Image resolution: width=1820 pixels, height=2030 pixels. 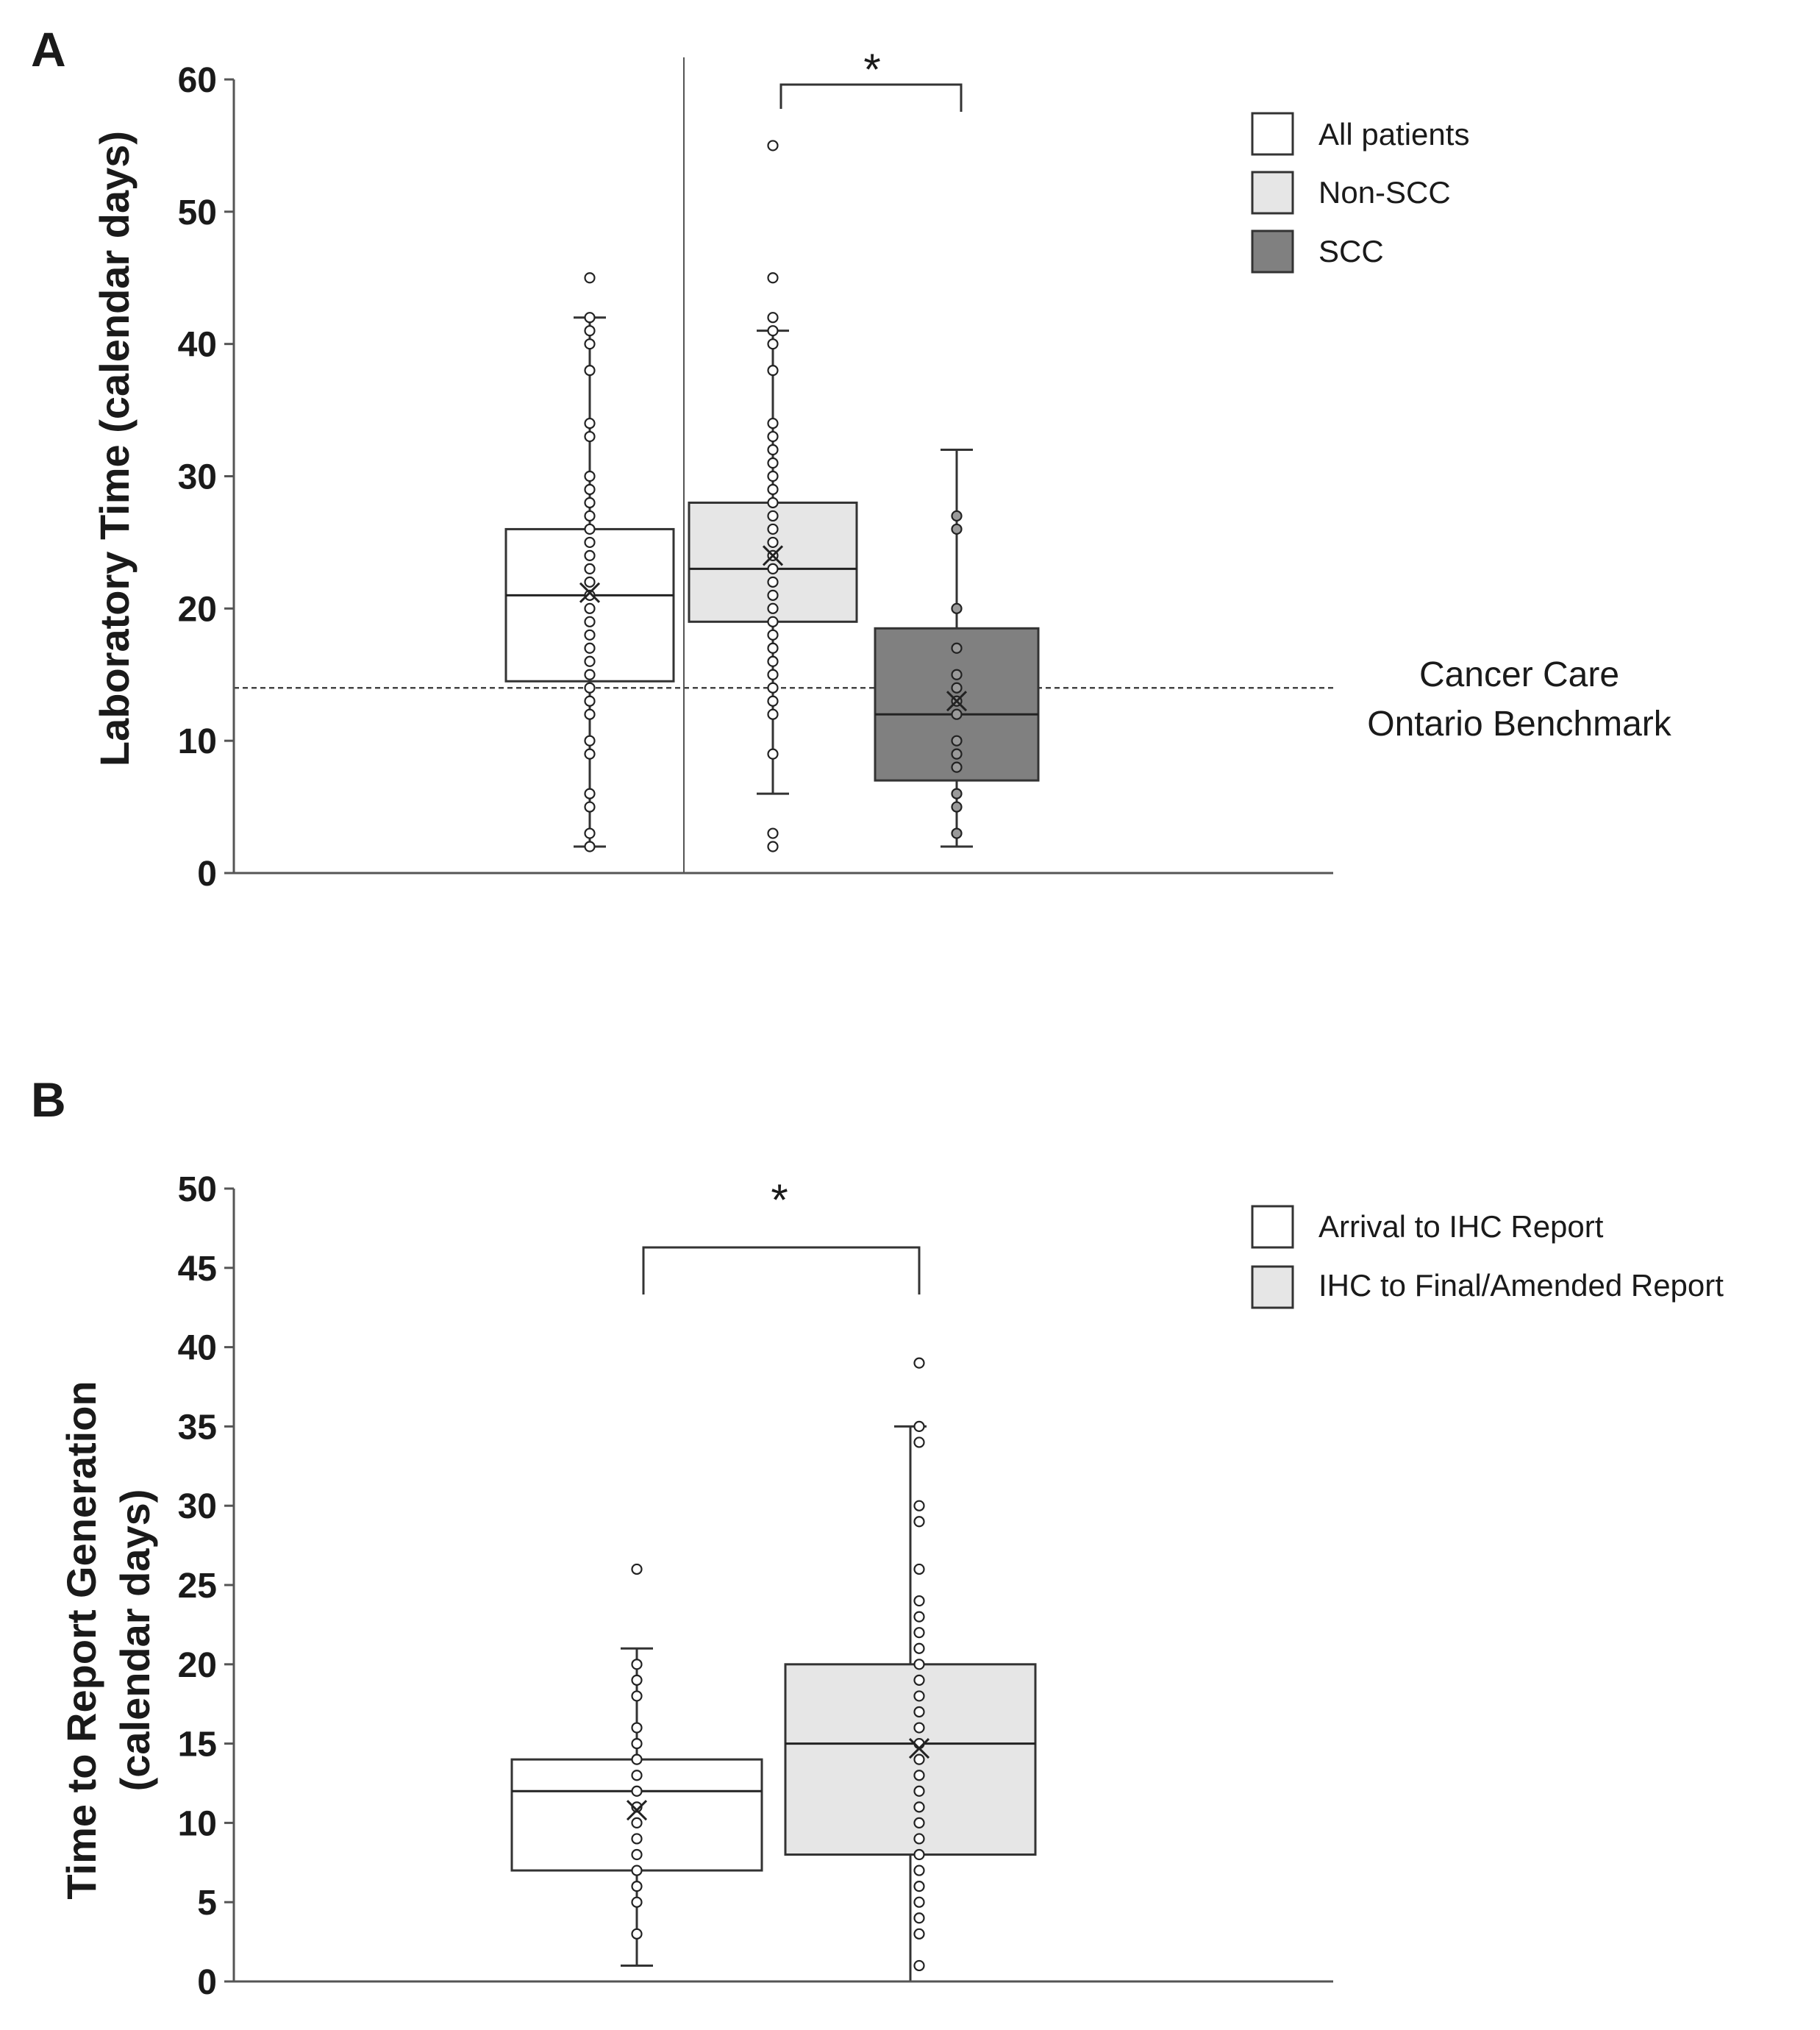 I want to click on panel-b-y-tick-label-25: 25, so click(x=197, y=1587).